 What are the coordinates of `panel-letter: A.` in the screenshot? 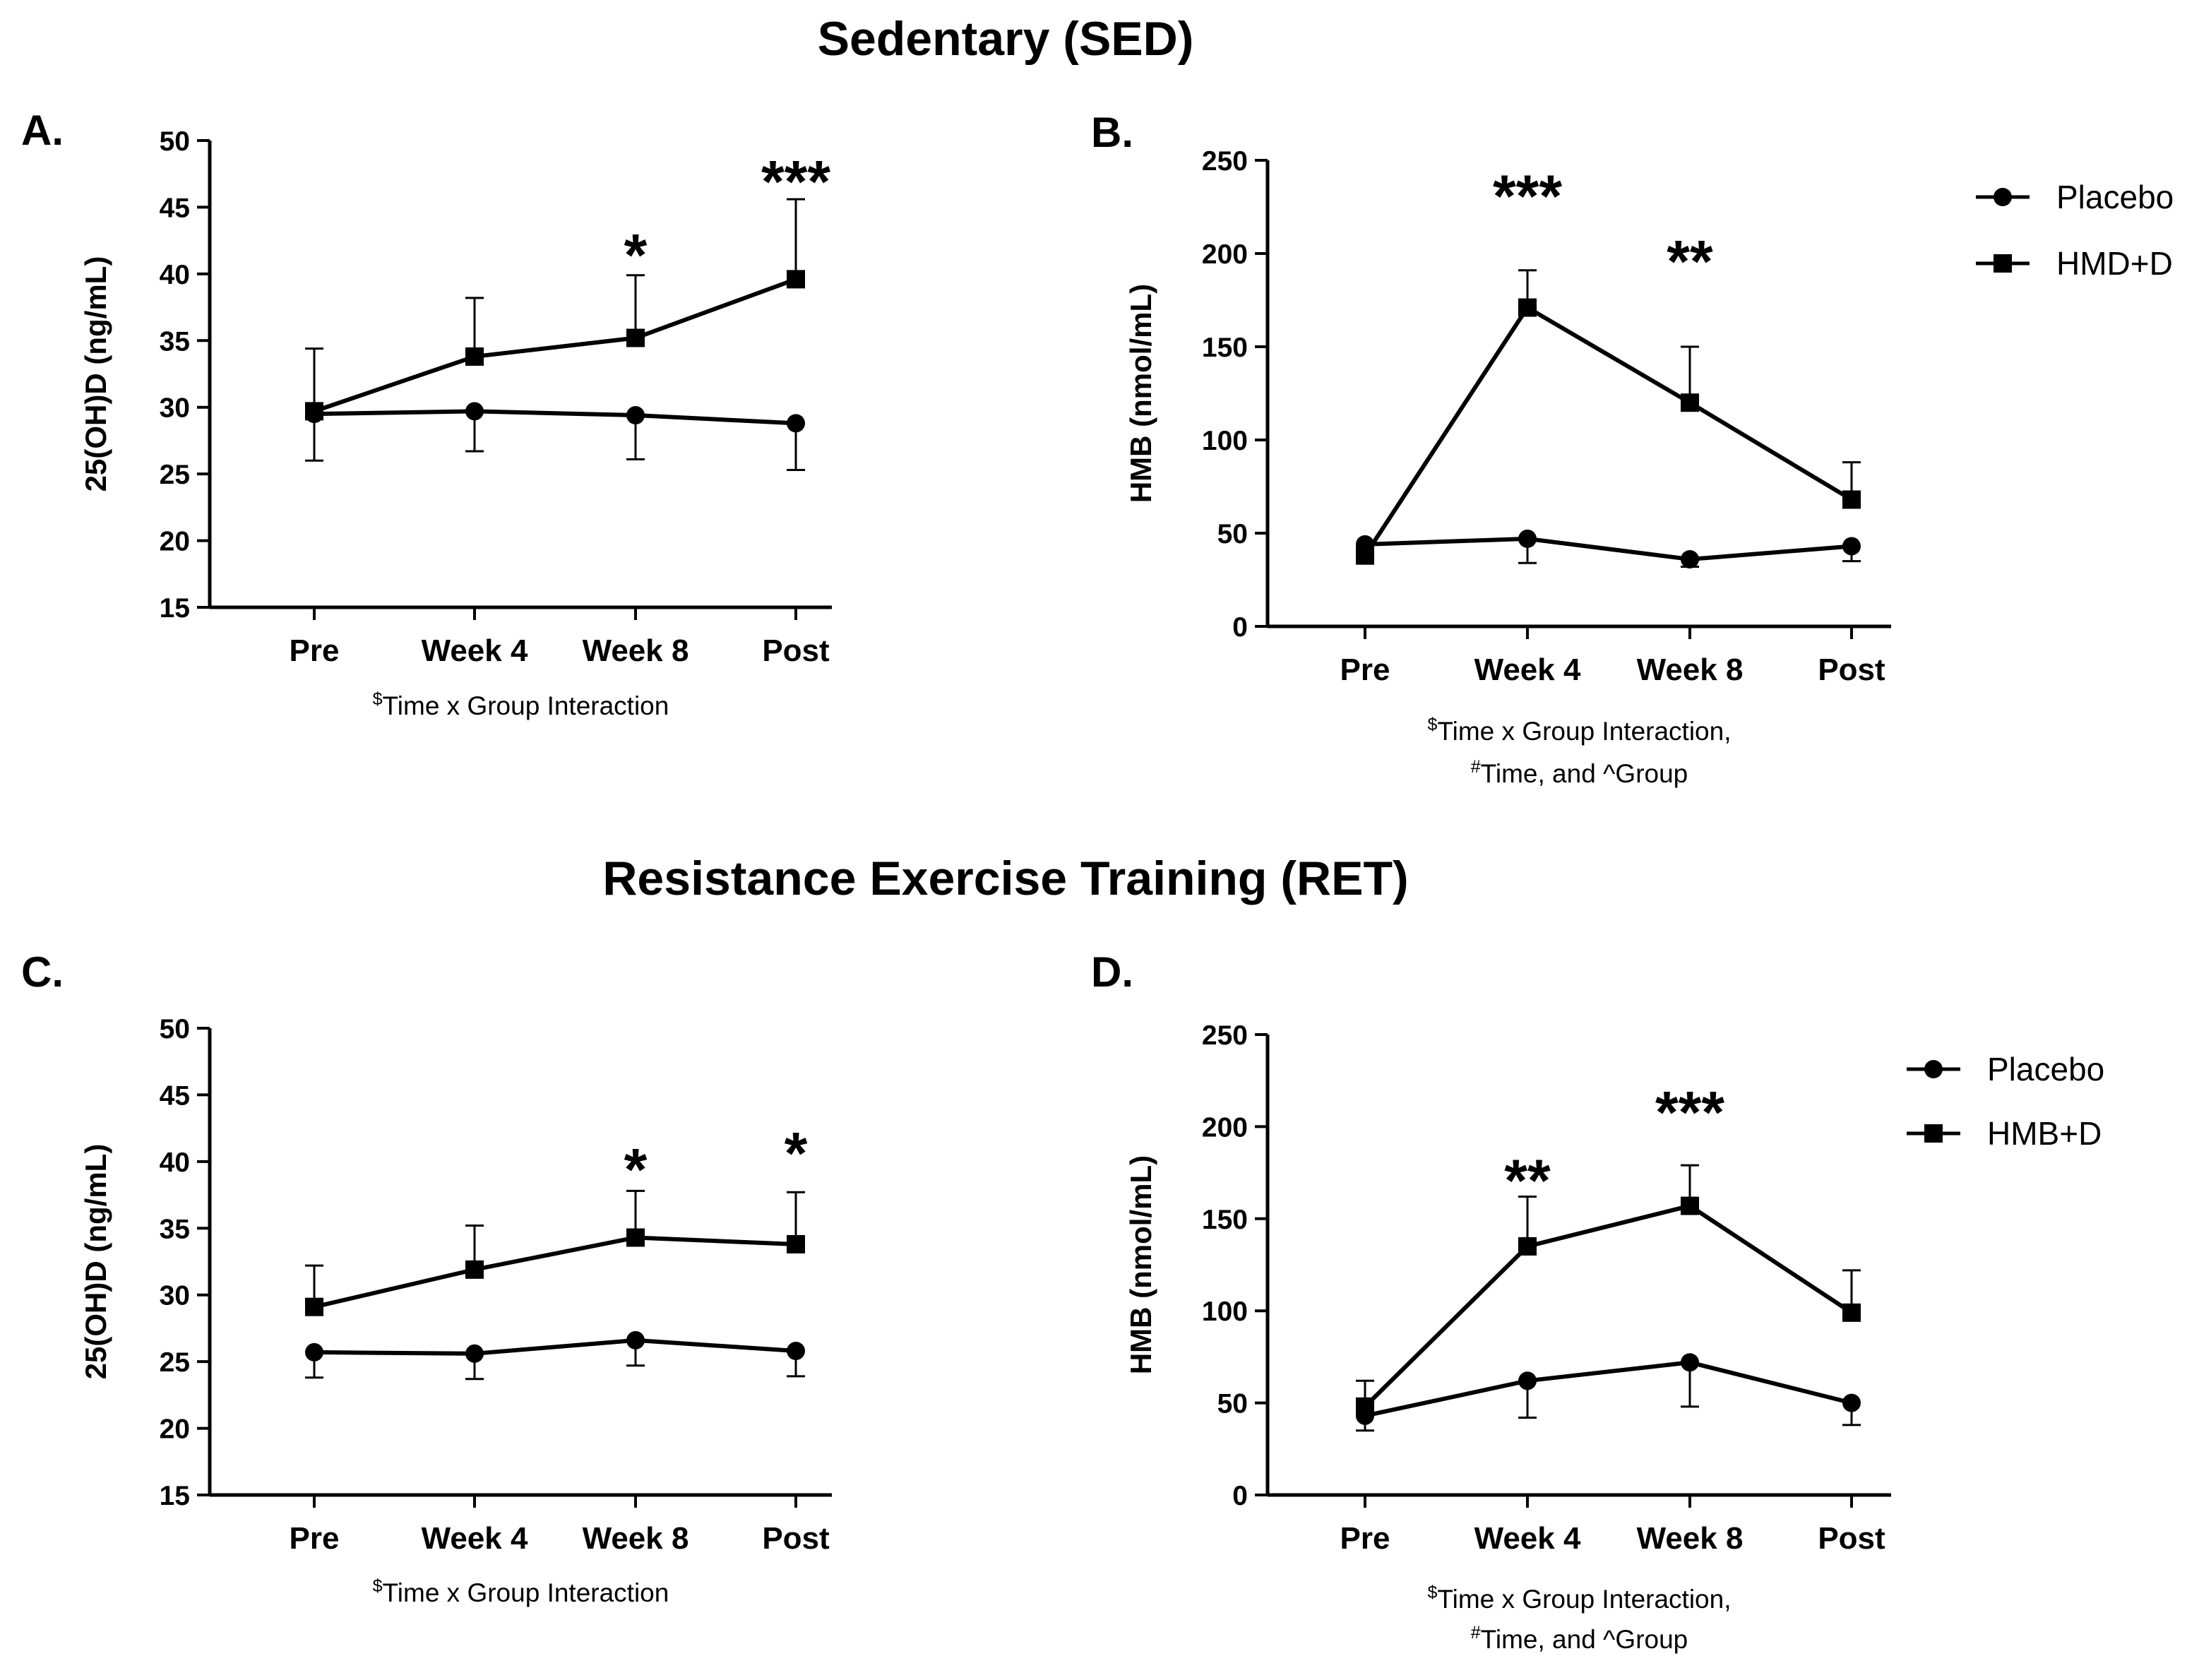 It's located at (43, 131).